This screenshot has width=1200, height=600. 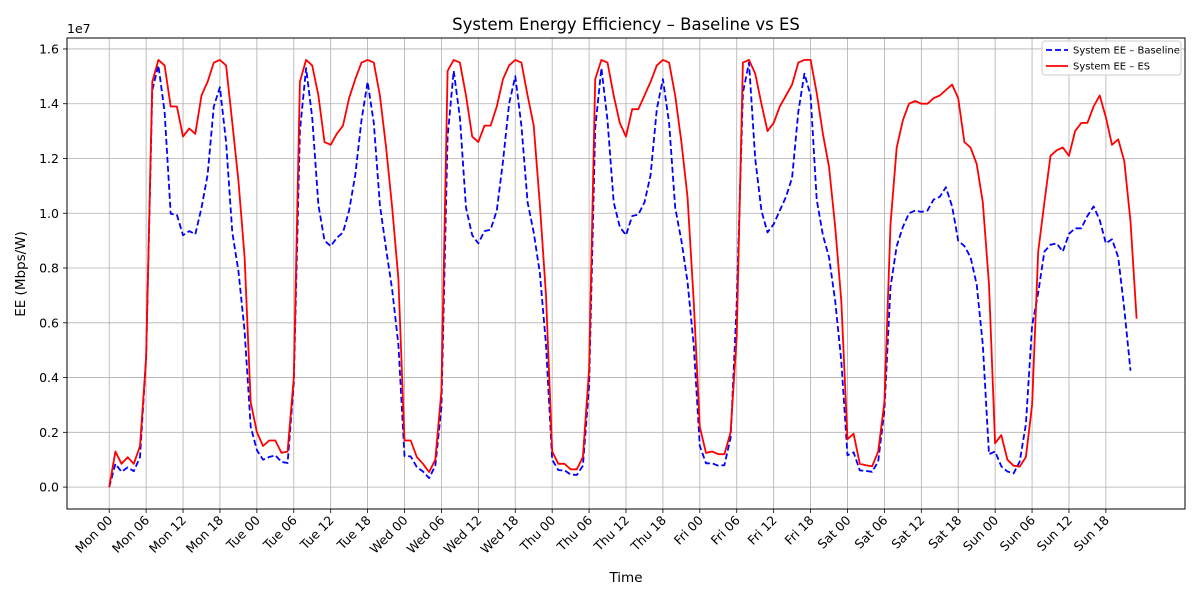 What do you see at coordinates (49, 268) in the screenshot?
I see `y-tick-label: 0.8` at bounding box center [49, 268].